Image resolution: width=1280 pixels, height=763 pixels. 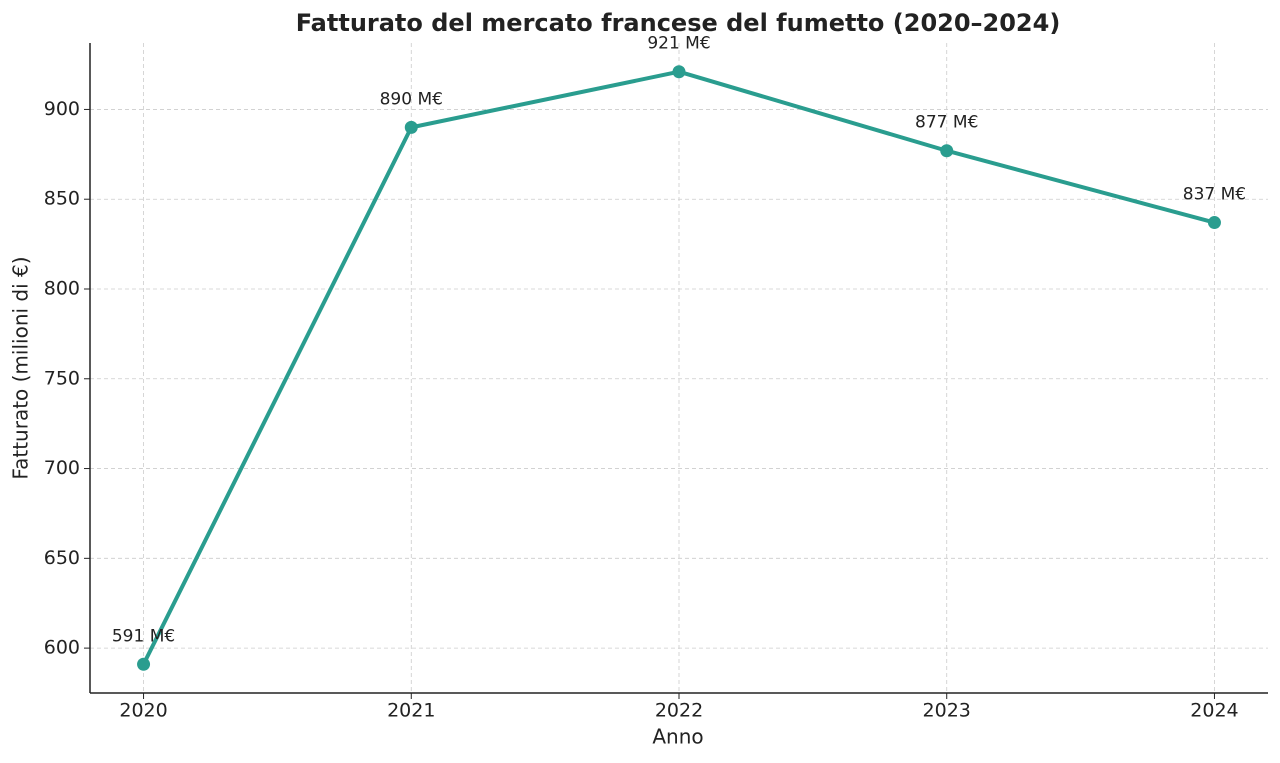 I want to click on x-tick-label: 2023, so click(x=947, y=711).